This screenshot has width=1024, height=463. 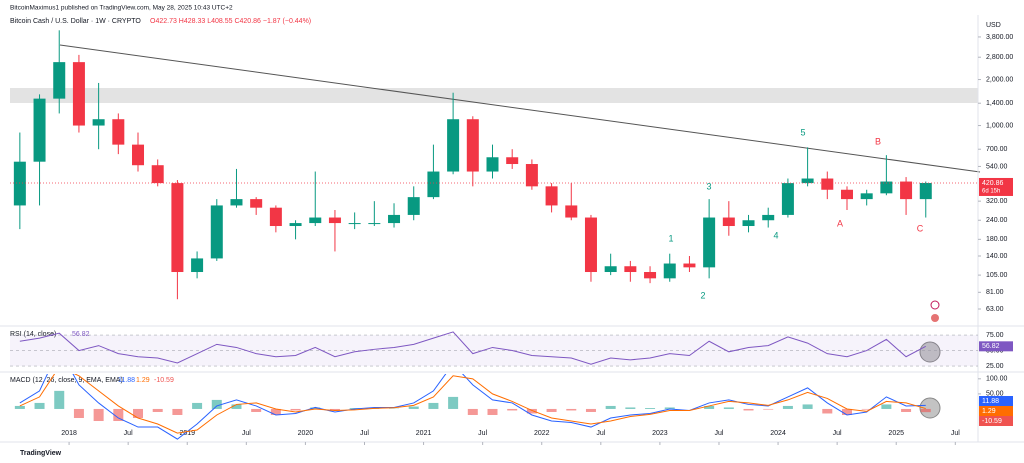 I want to click on countdown: 6d 15h, so click(x=991, y=192).